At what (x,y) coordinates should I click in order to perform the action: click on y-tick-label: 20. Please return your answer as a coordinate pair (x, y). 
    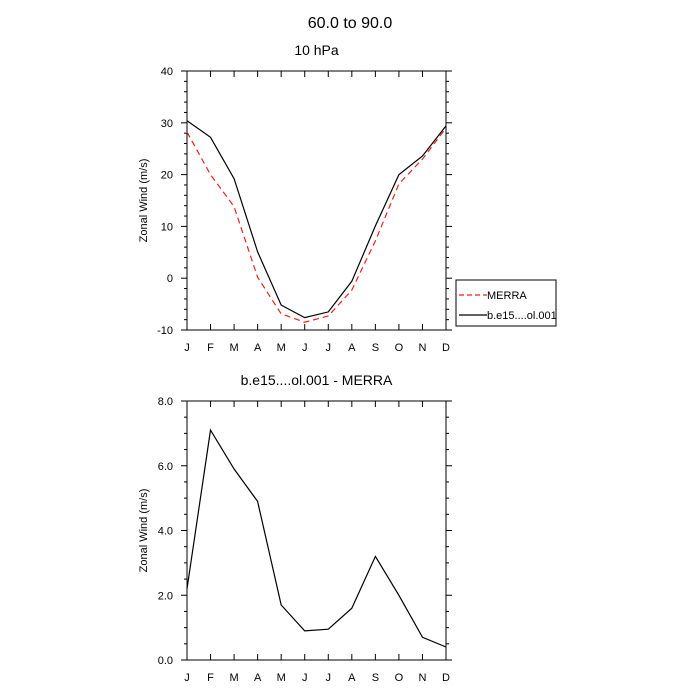
    Looking at the image, I should click on (167, 176).